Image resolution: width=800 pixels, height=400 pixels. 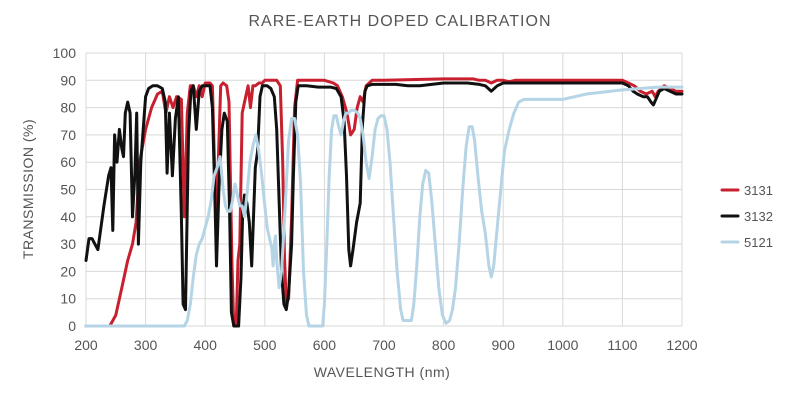 What do you see at coordinates (758, 190) in the screenshot?
I see `legend-label-3131: 3131` at bounding box center [758, 190].